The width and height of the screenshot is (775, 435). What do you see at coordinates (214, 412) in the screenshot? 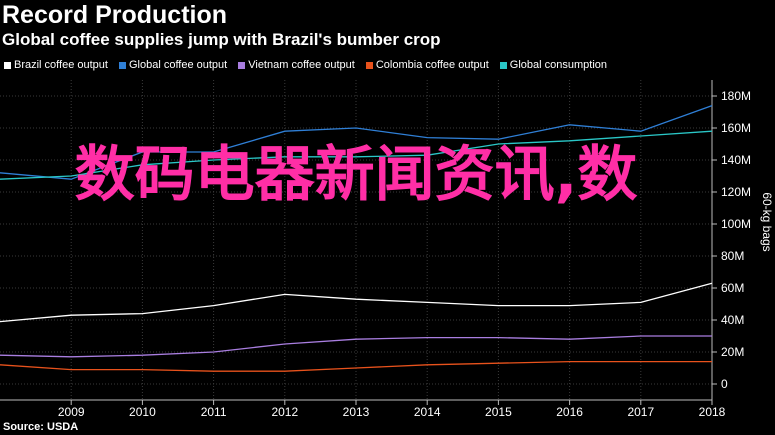
I see `x-tick-label: 2011` at bounding box center [214, 412].